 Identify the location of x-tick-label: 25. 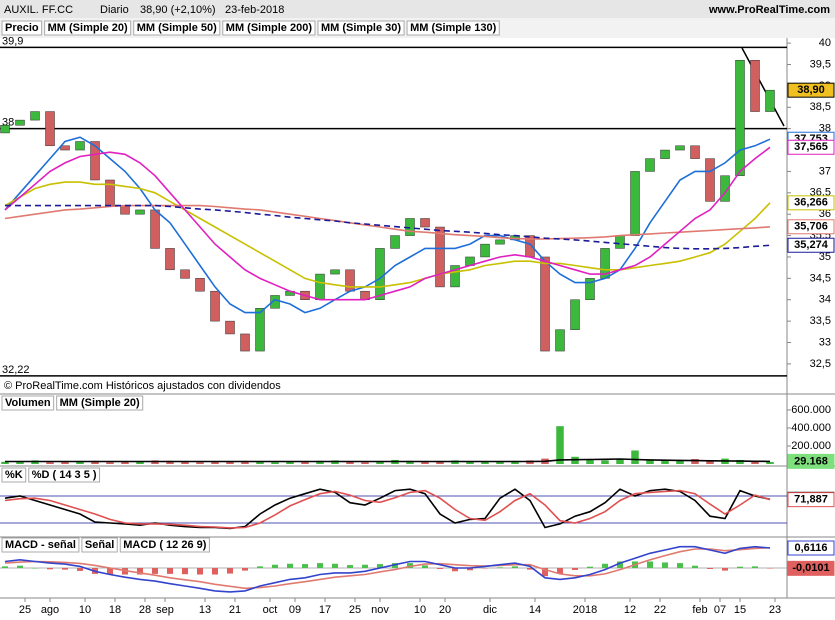
(25, 610).